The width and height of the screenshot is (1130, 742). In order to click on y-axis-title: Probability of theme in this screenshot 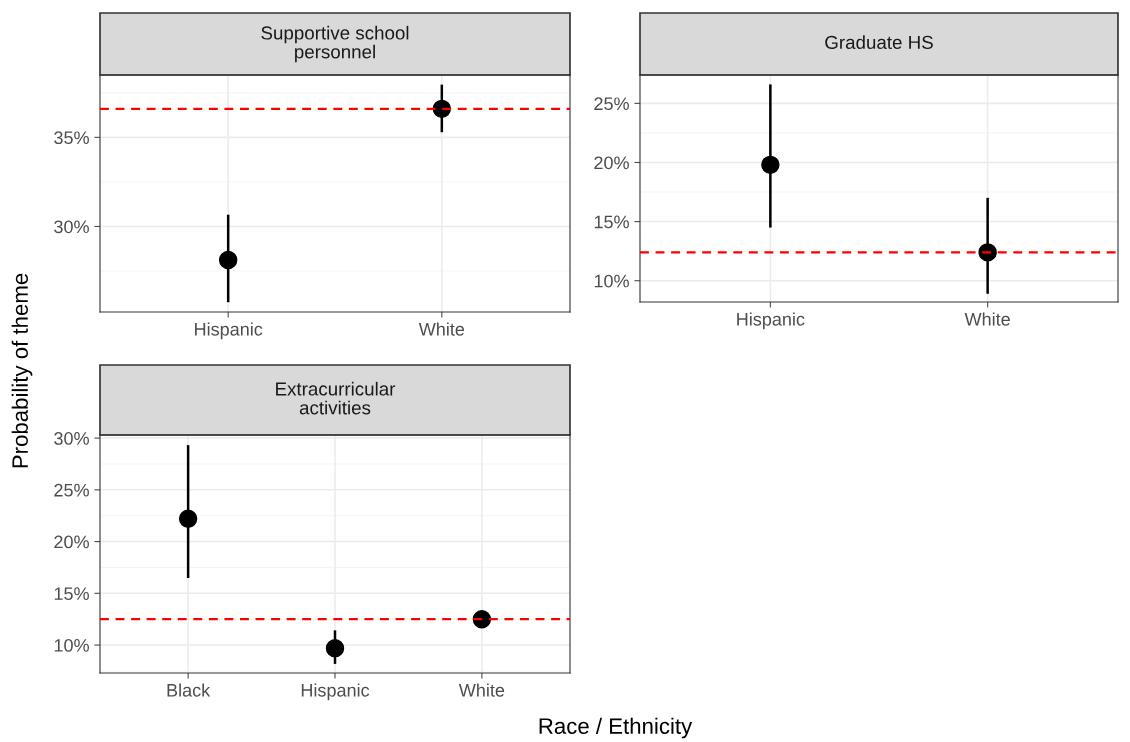, I will do `click(22, 370)`.